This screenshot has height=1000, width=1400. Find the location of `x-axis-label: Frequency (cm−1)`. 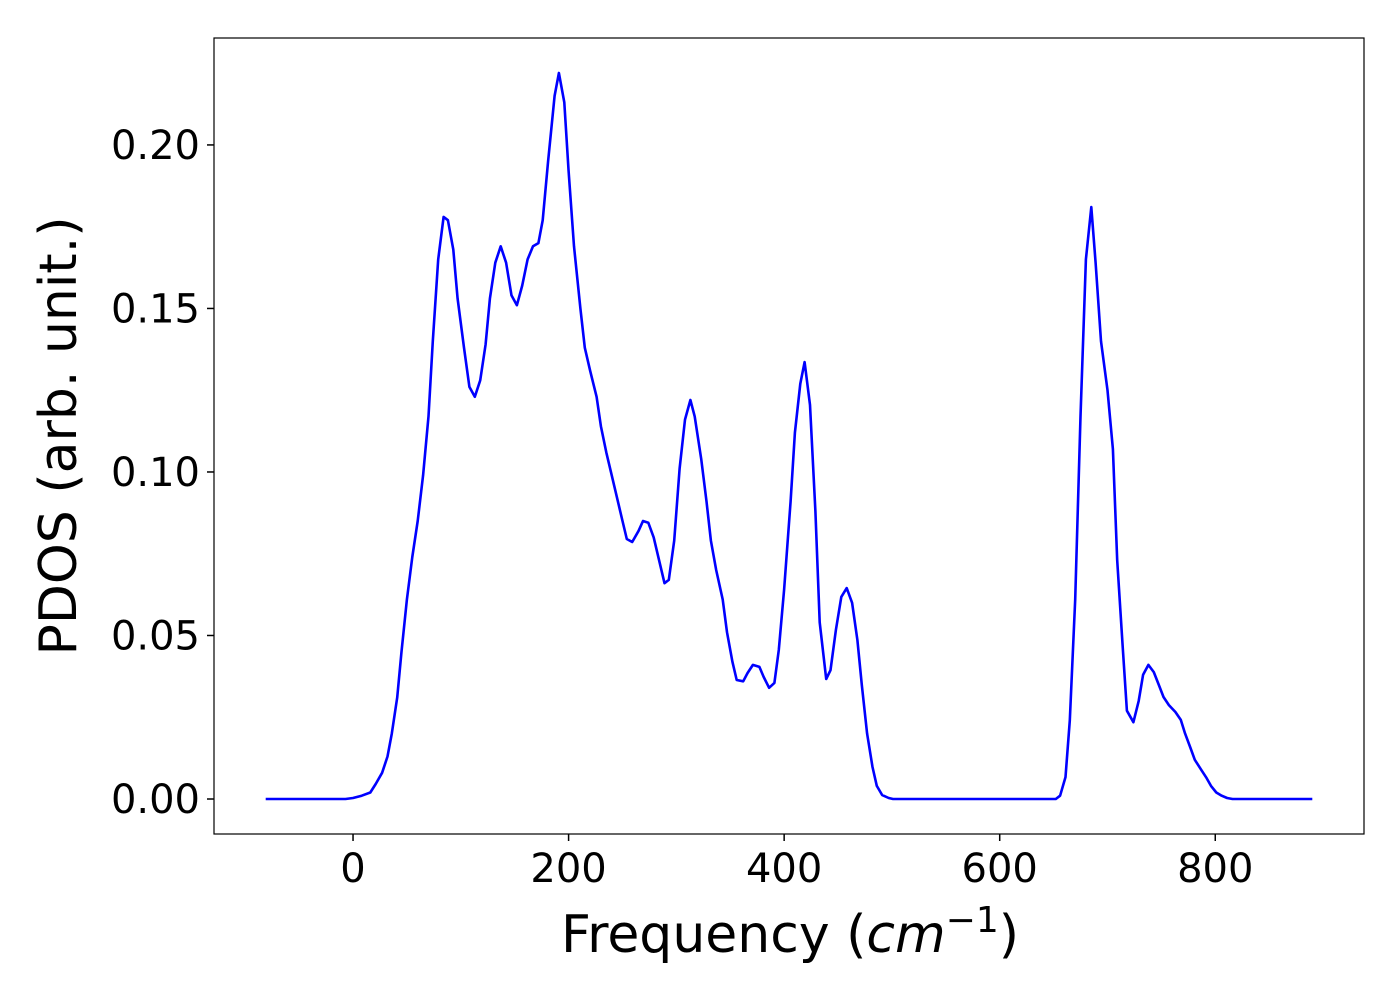

x-axis-label: Frequency (cm−1) is located at coordinates (790, 932).